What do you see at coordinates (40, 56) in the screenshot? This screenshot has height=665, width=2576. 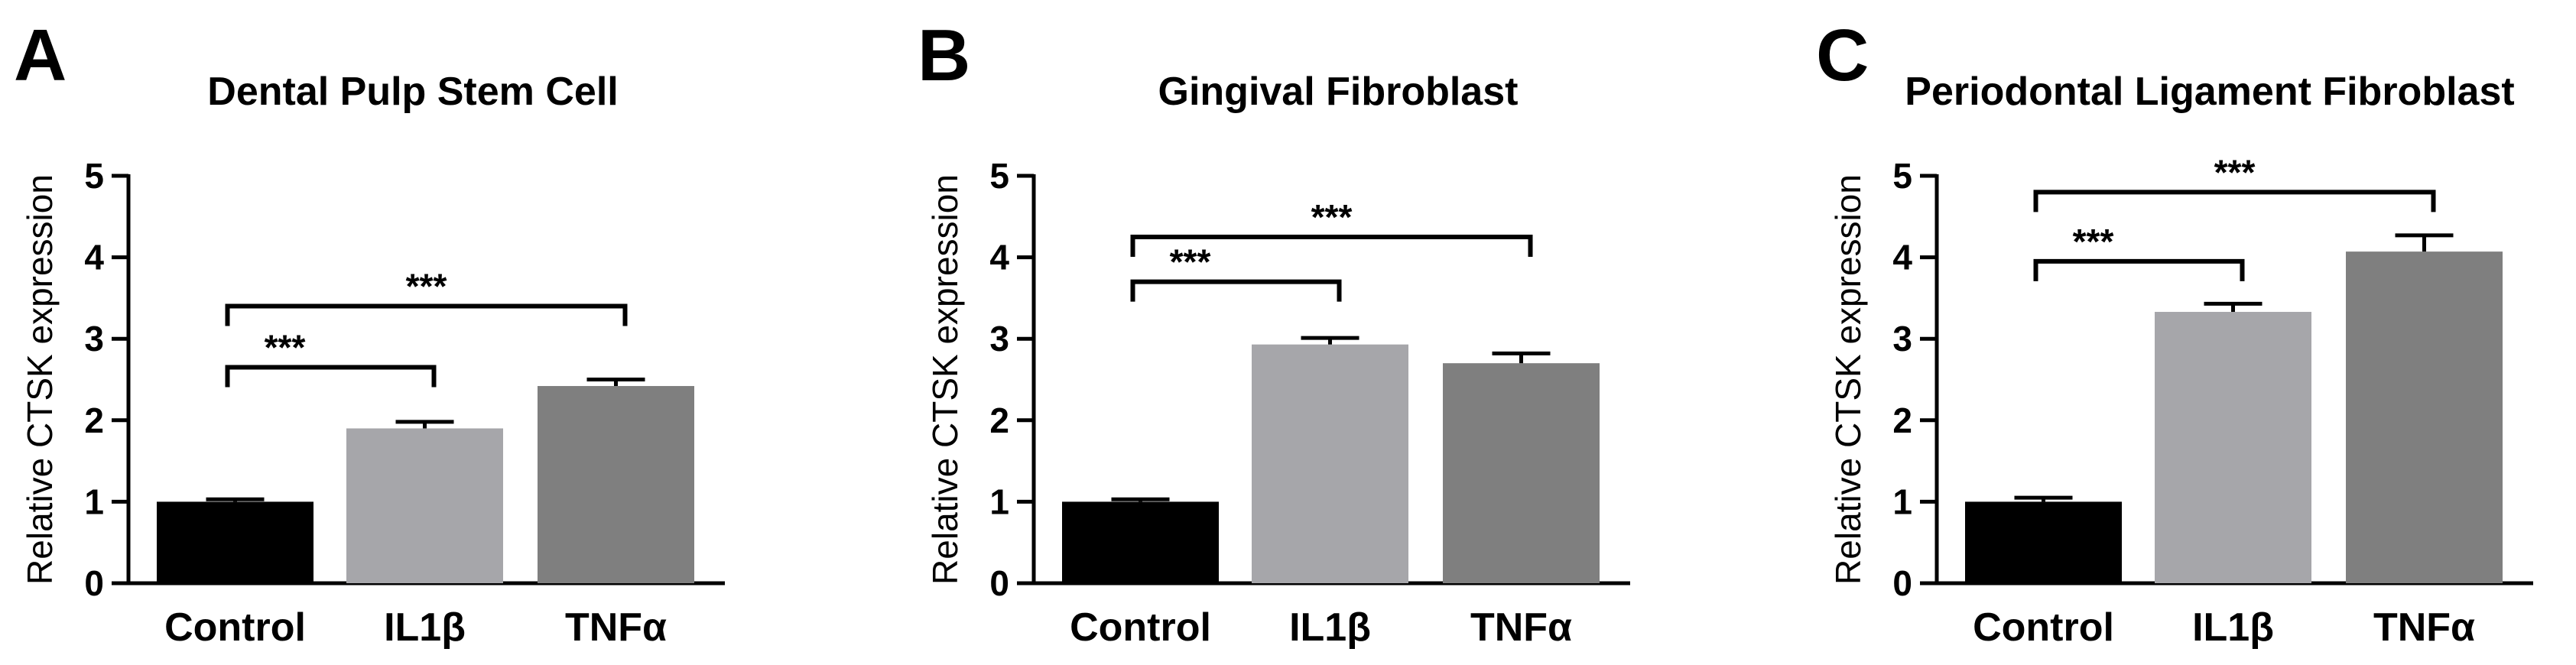 I see `panel-letter: A` at bounding box center [40, 56].